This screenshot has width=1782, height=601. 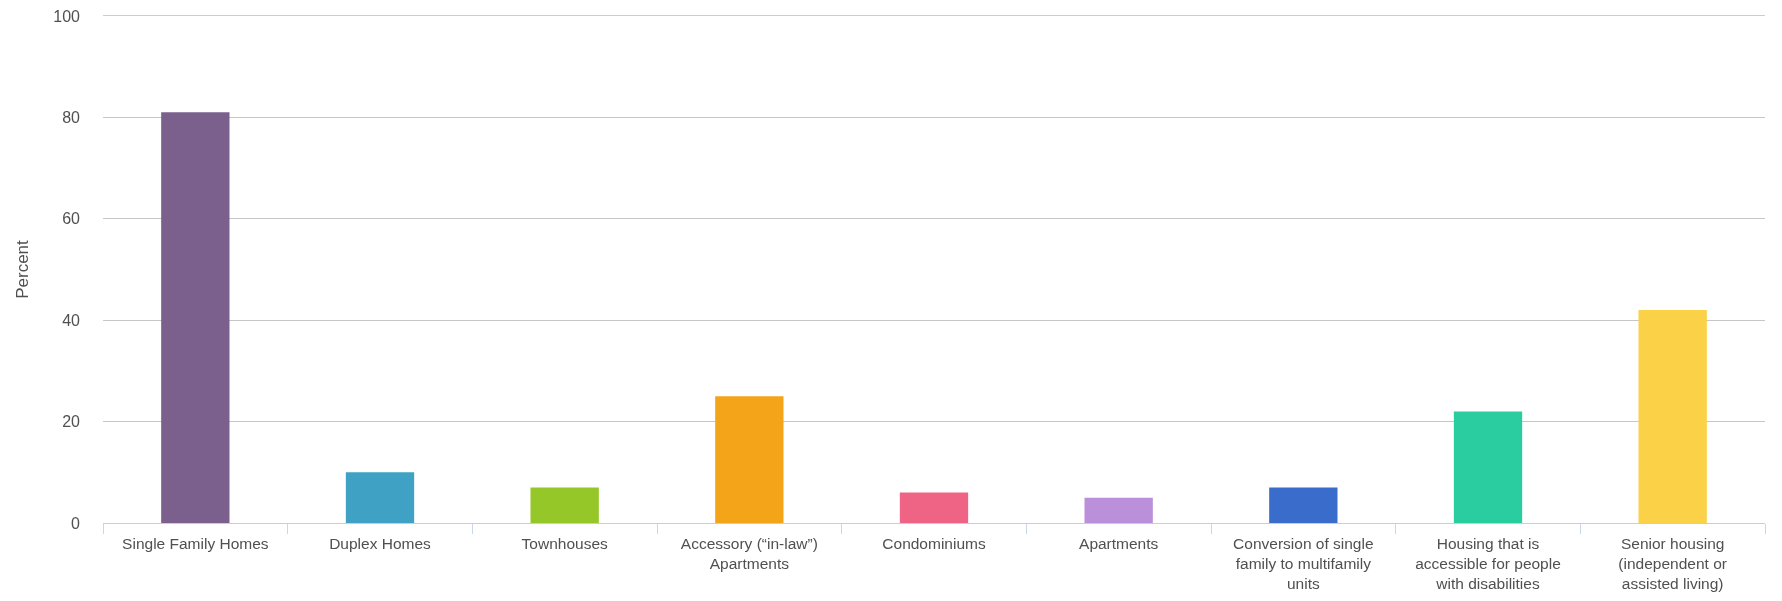 I want to click on x-tick-label: Conversion of single family to multifamily units, so click(x=1303, y=564).